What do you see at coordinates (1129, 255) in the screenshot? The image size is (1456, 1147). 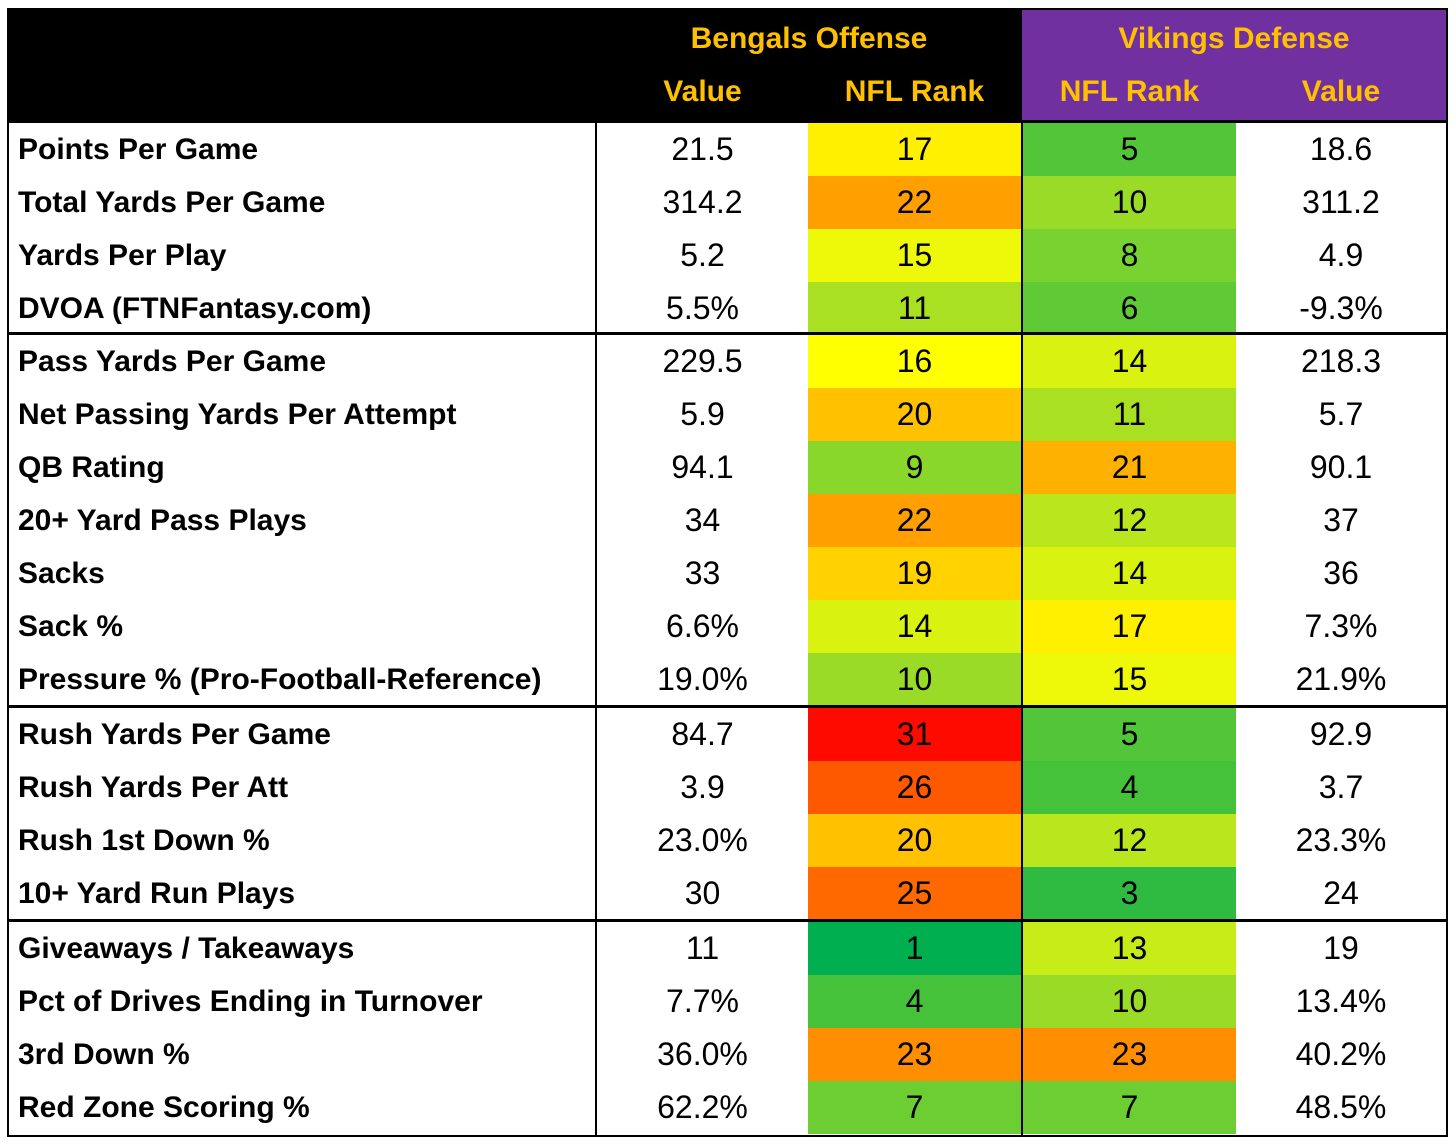 I see `defense-rank-cell: 8` at bounding box center [1129, 255].